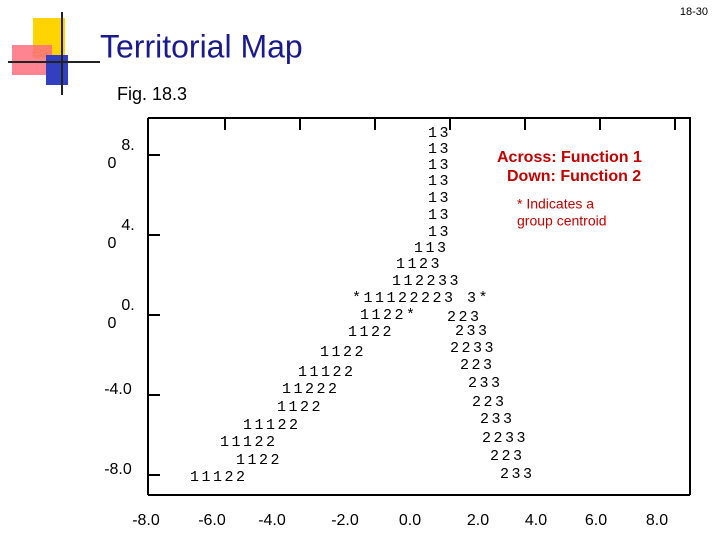  What do you see at coordinates (311, 389) in the screenshot?
I see `map-row: 11222` at bounding box center [311, 389].